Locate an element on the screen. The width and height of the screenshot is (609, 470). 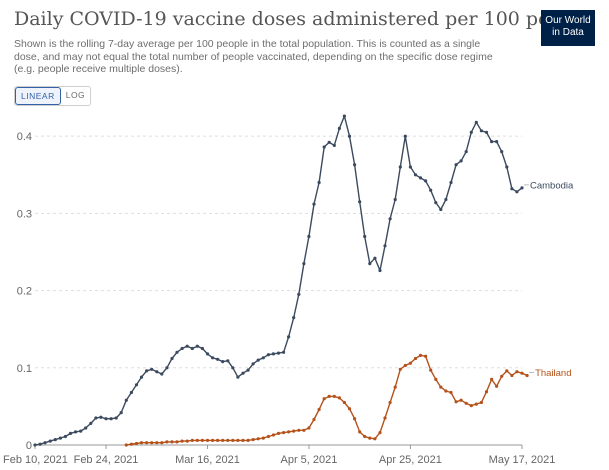
log-scale-button: LOG is located at coordinates (75, 95).